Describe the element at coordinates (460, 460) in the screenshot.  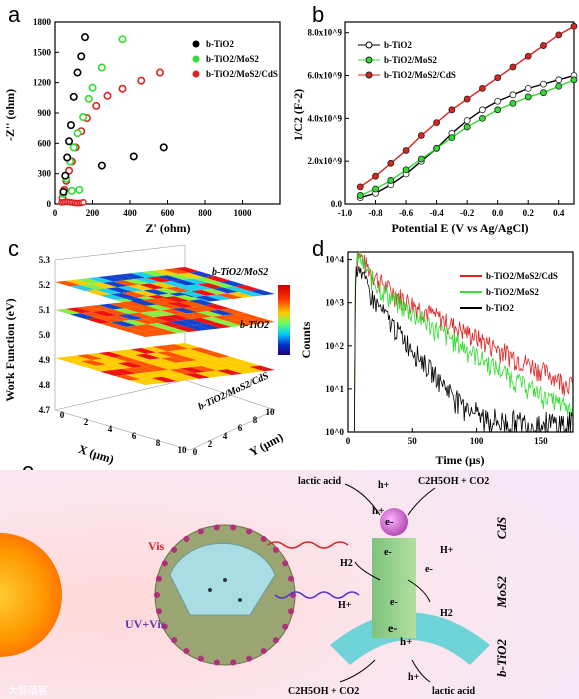
I see `panel-d-xlabel: Time (μs)` at that location.